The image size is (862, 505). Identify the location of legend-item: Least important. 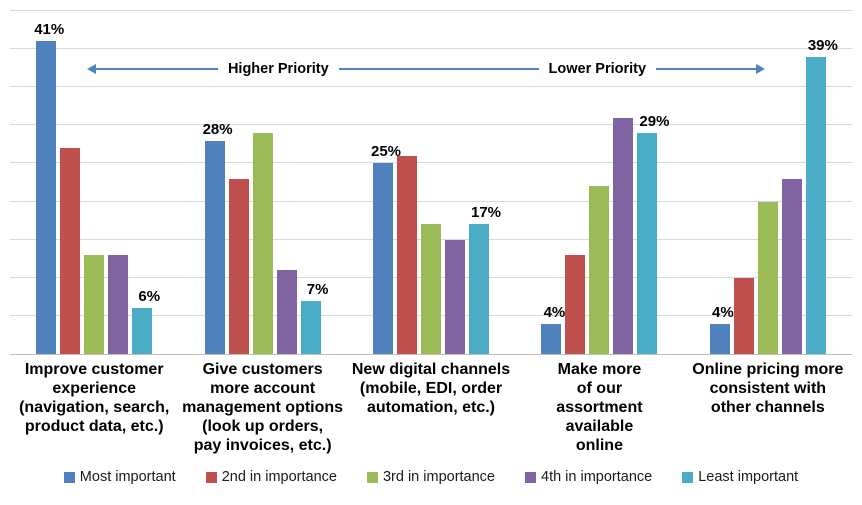
(740, 477).